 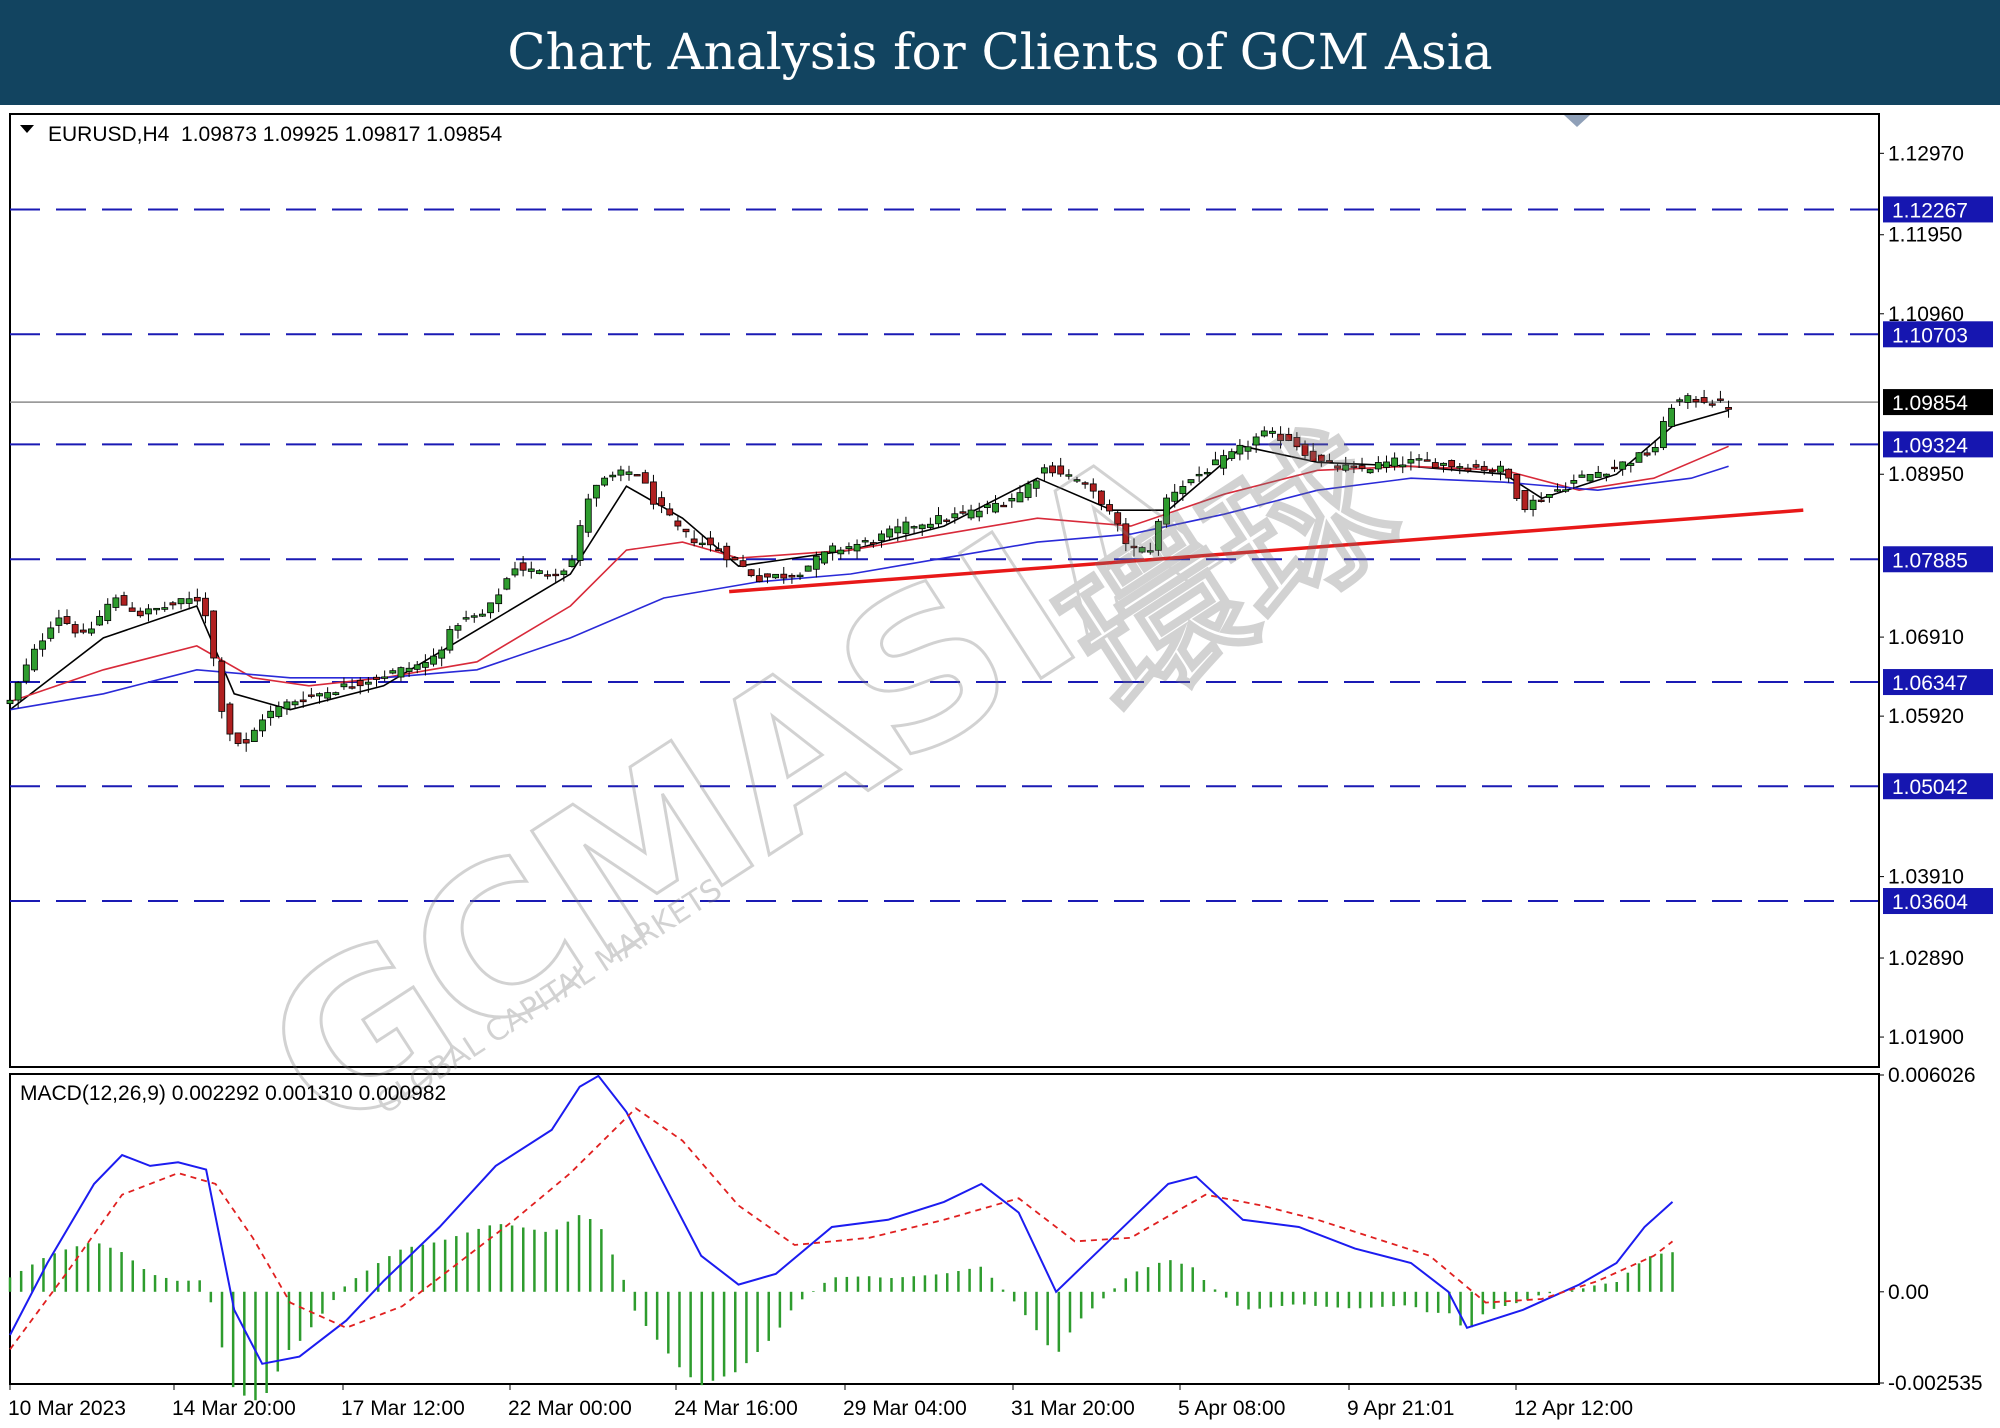 What do you see at coordinates (841, 1228) in the screenshot?
I see `signal-line` at bounding box center [841, 1228].